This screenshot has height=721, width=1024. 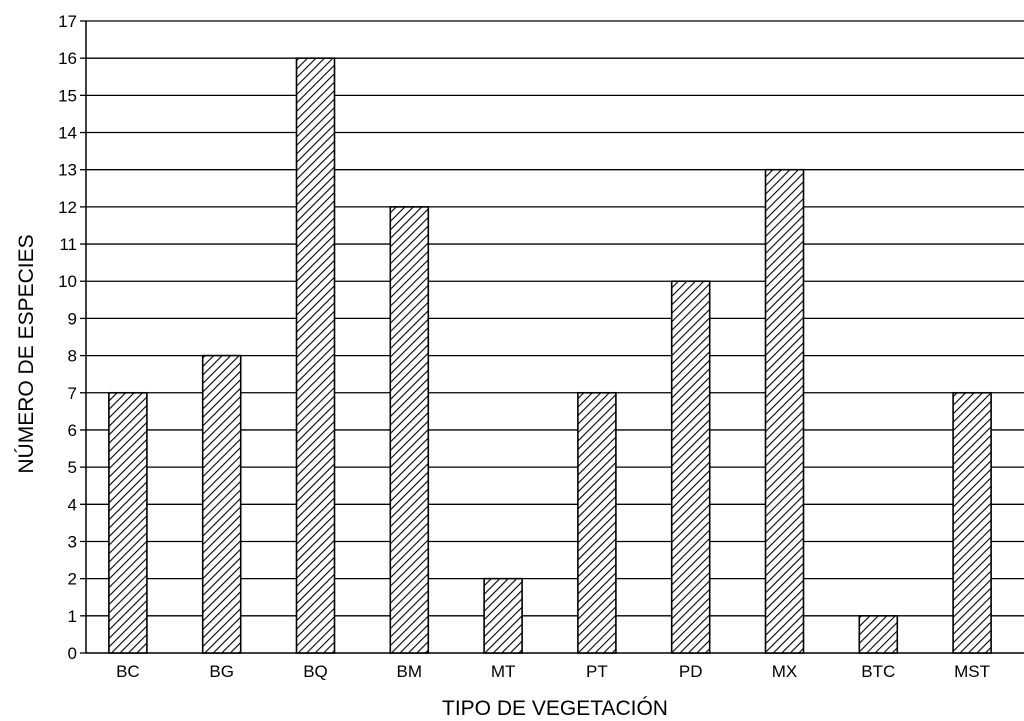 I want to click on bar-bg, so click(x=221, y=504).